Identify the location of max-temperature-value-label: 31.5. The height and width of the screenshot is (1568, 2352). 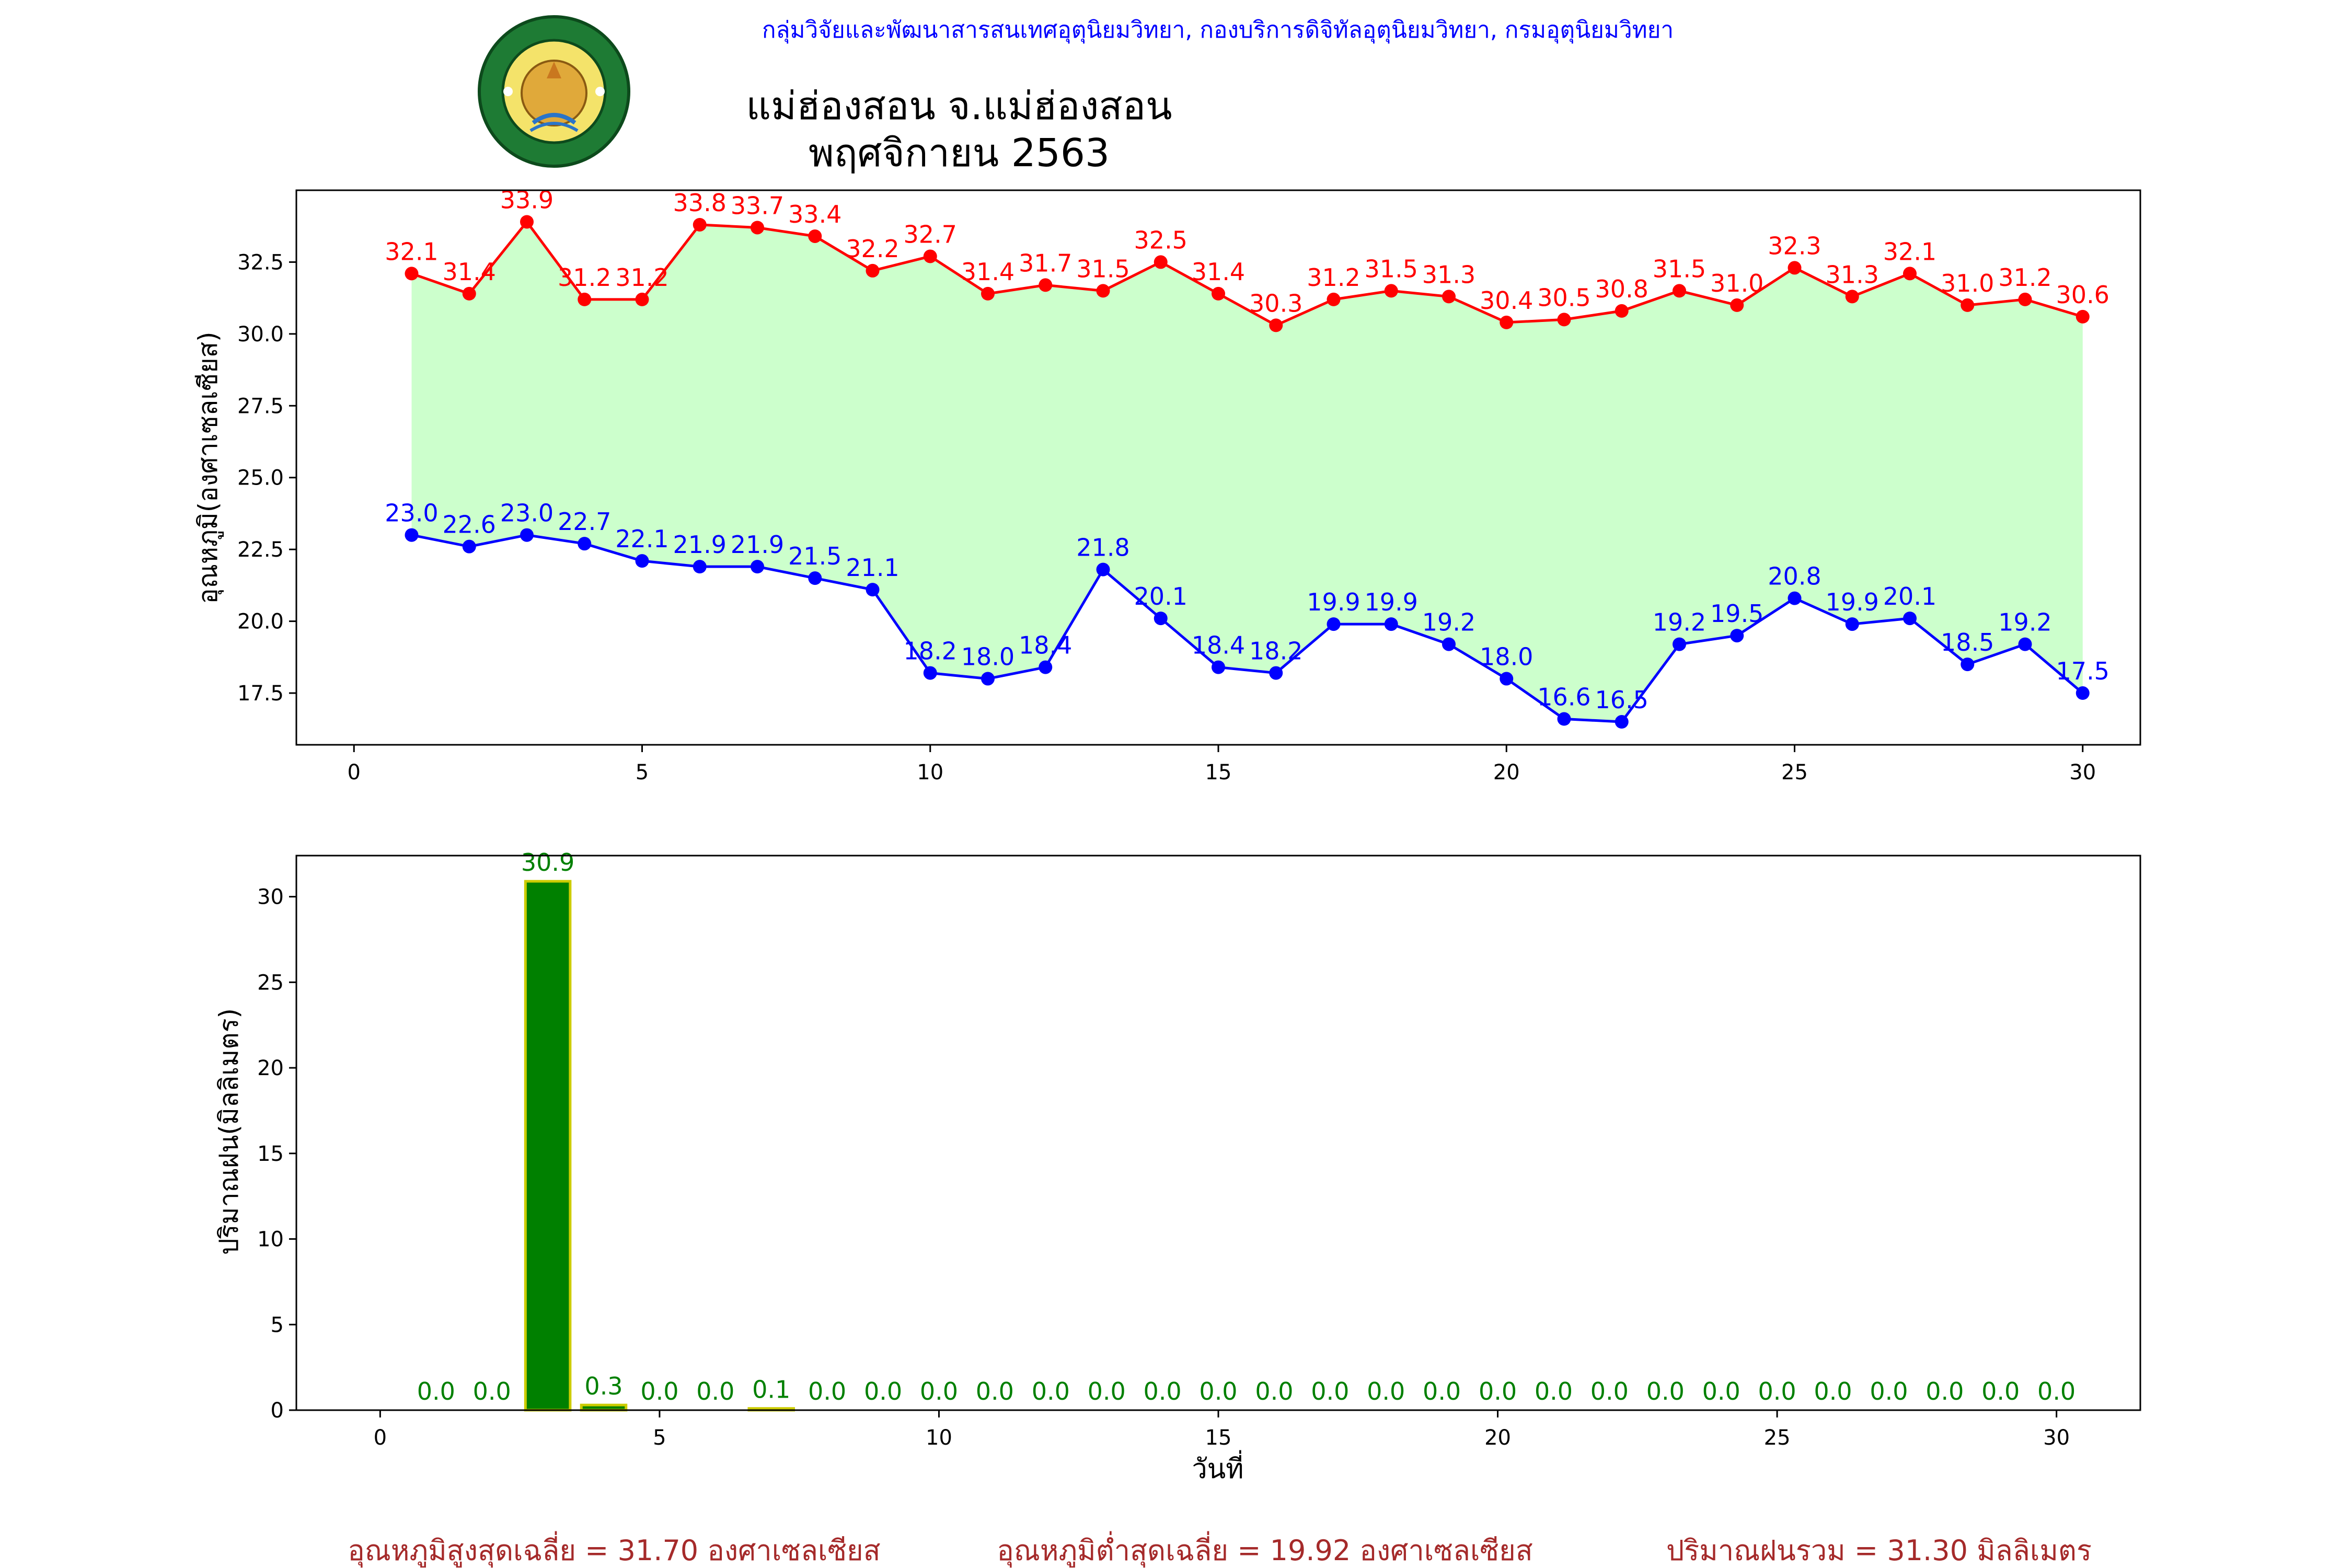
(1102, 269).